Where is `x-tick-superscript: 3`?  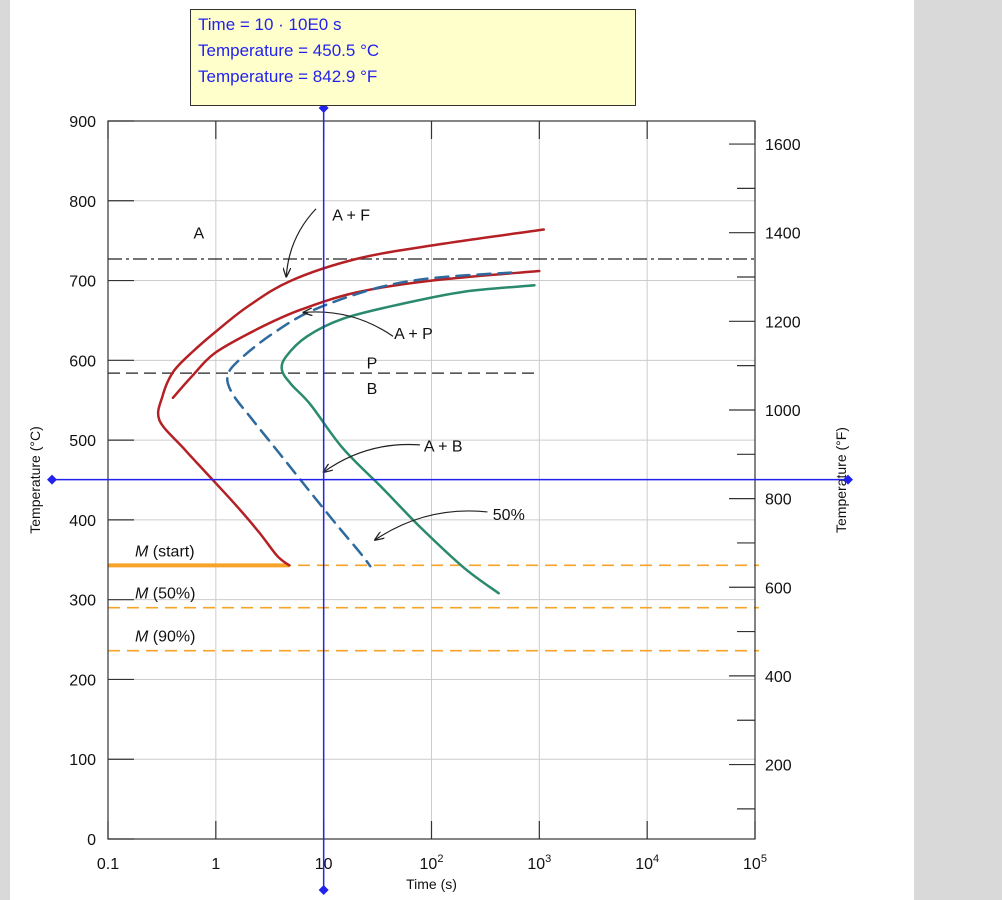 x-tick-superscript: 3 is located at coordinates (548, 859).